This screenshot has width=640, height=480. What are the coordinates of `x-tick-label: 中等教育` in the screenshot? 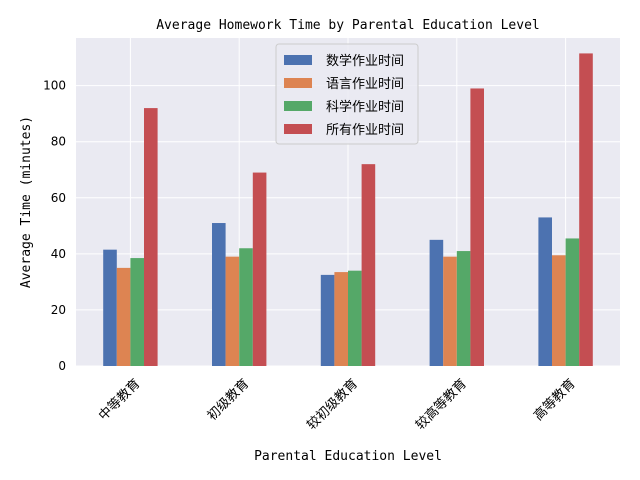 It's located at (119, 400).